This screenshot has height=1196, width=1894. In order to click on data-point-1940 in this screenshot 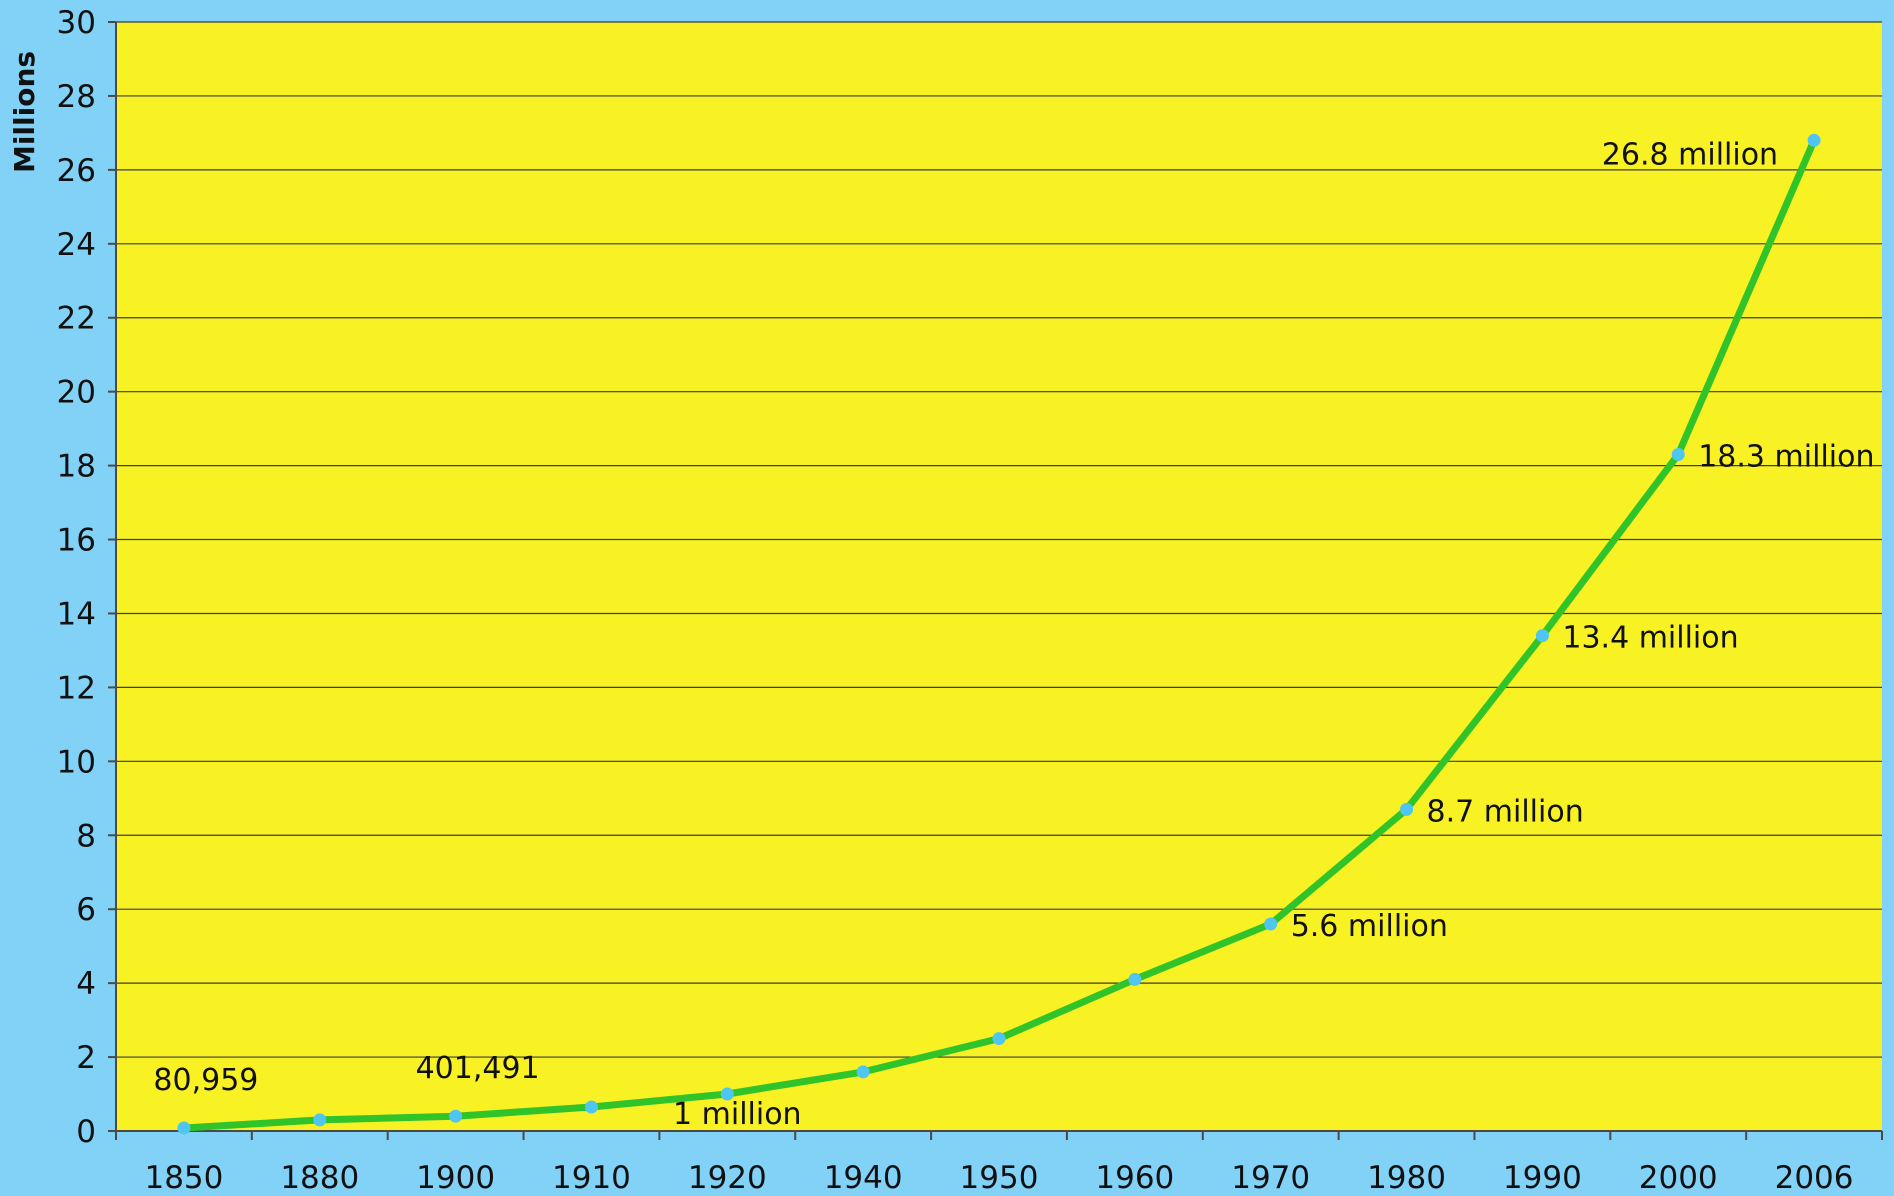, I will do `click(863, 1072)`.